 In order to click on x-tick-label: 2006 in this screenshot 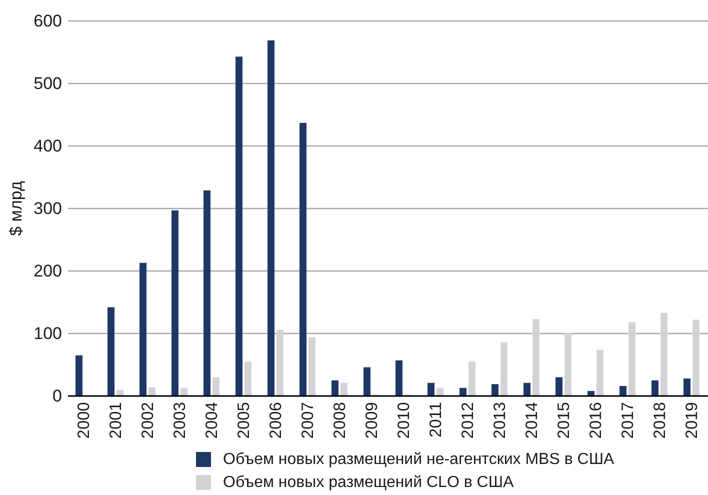, I will do `click(276, 420)`.